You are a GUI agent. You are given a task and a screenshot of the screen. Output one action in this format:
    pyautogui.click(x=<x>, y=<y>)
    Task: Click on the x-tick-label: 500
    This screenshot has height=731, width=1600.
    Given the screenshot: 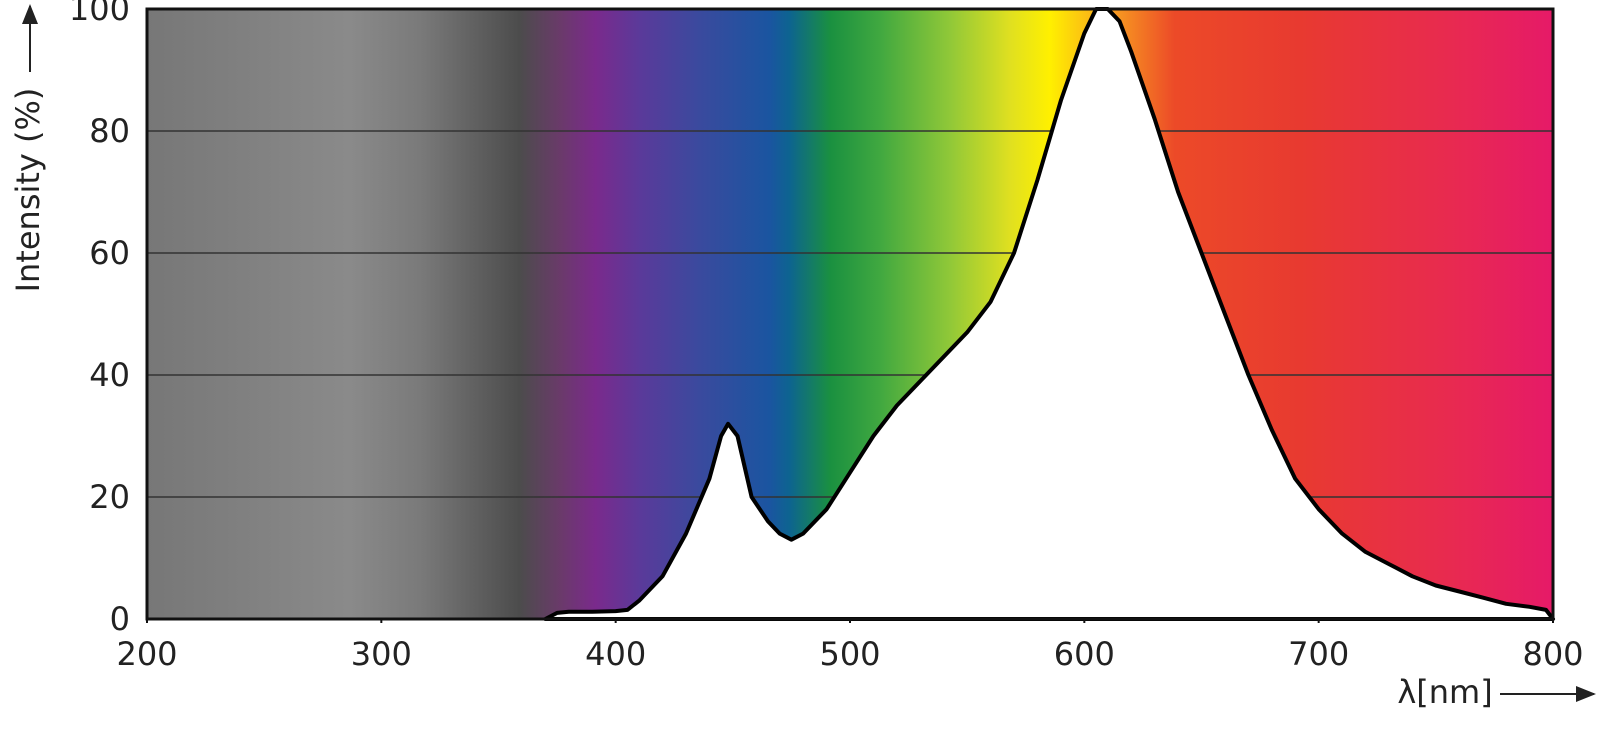 What is the action you would take?
    pyautogui.click(x=849, y=654)
    